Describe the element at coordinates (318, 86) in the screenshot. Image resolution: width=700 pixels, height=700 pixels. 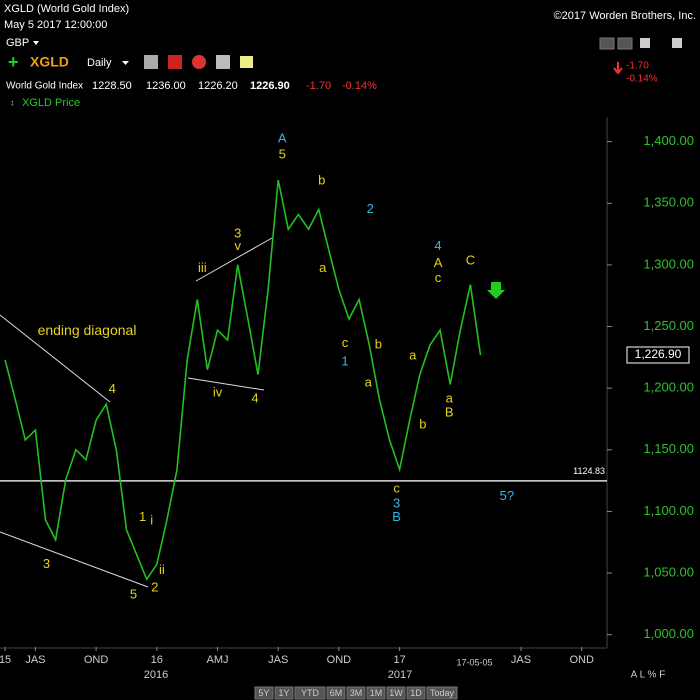
I see `change: -1.70` at that location.